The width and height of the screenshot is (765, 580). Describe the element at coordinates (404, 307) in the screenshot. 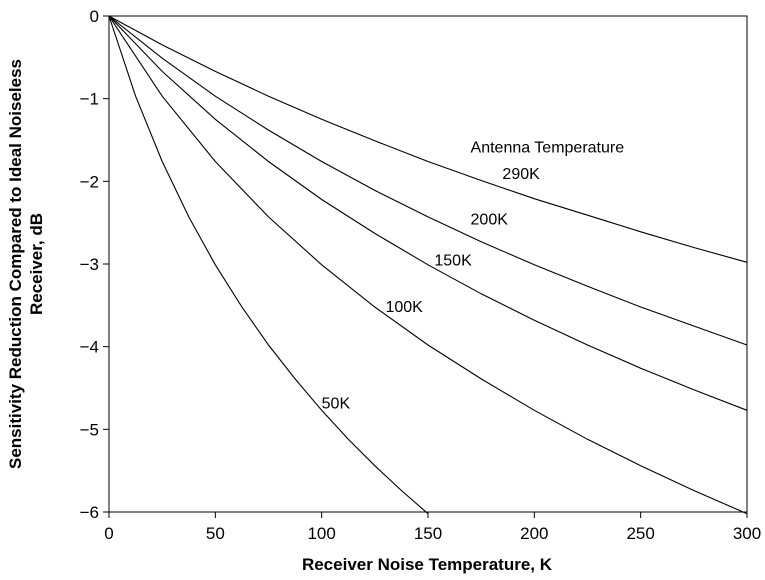

I see `curve-label-100k: 100K` at that location.